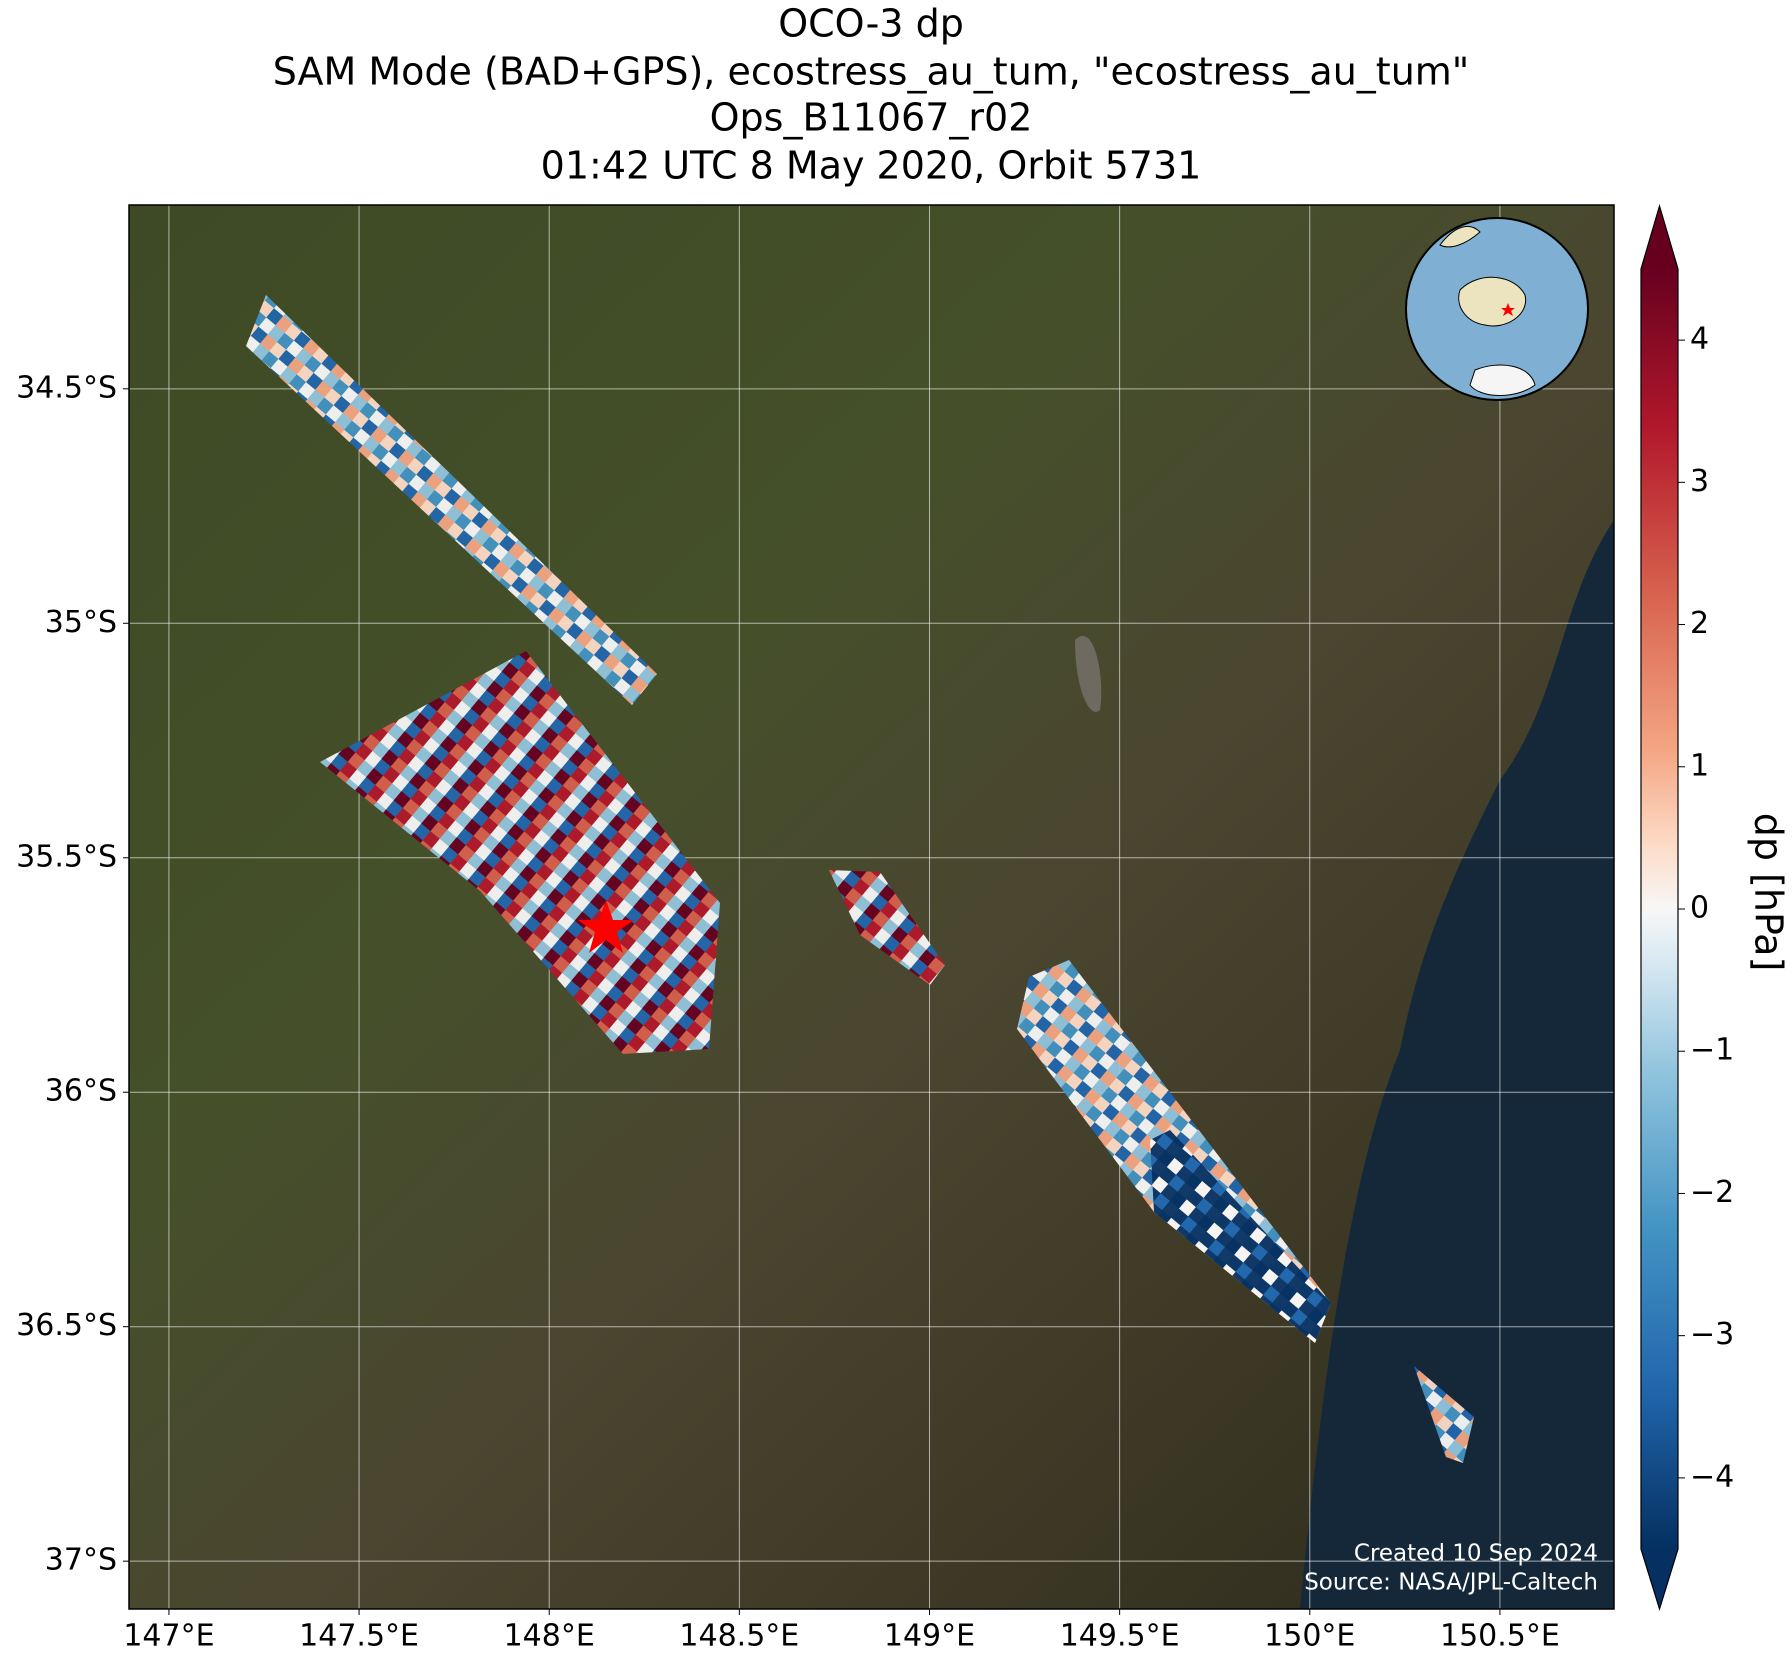  I want to click on y-tick-label: 35.5°S, so click(66, 856).